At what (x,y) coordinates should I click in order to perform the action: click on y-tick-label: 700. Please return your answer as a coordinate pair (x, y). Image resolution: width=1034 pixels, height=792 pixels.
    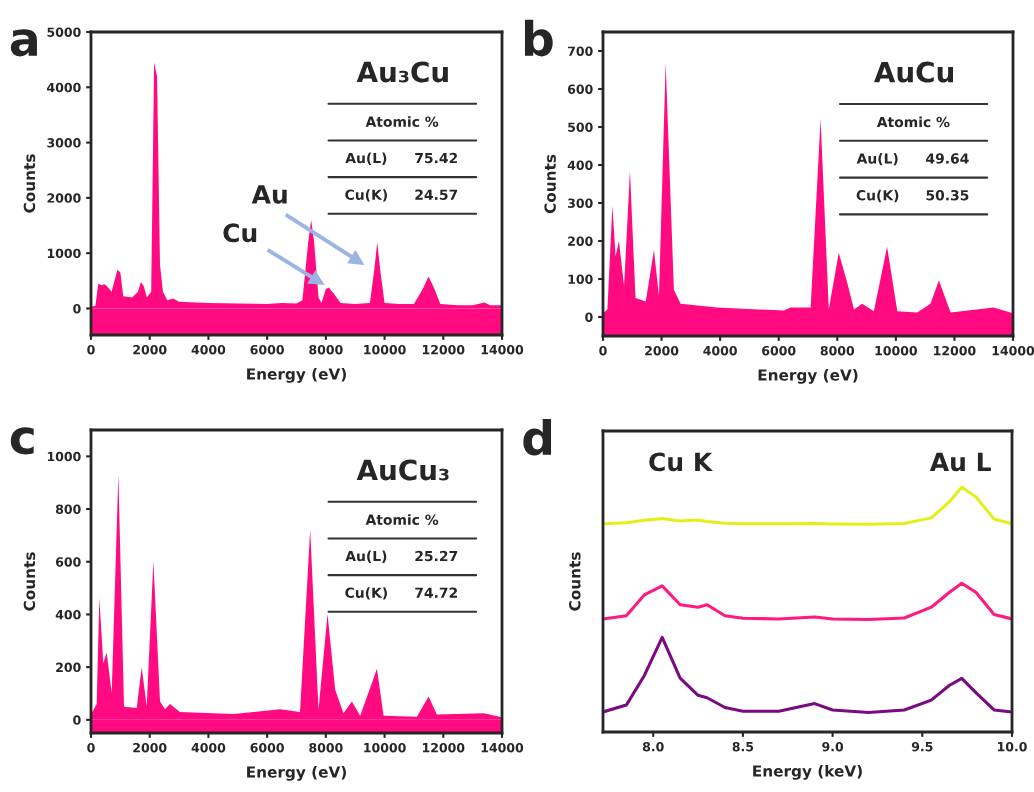
    Looking at the image, I should click on (580, 51).